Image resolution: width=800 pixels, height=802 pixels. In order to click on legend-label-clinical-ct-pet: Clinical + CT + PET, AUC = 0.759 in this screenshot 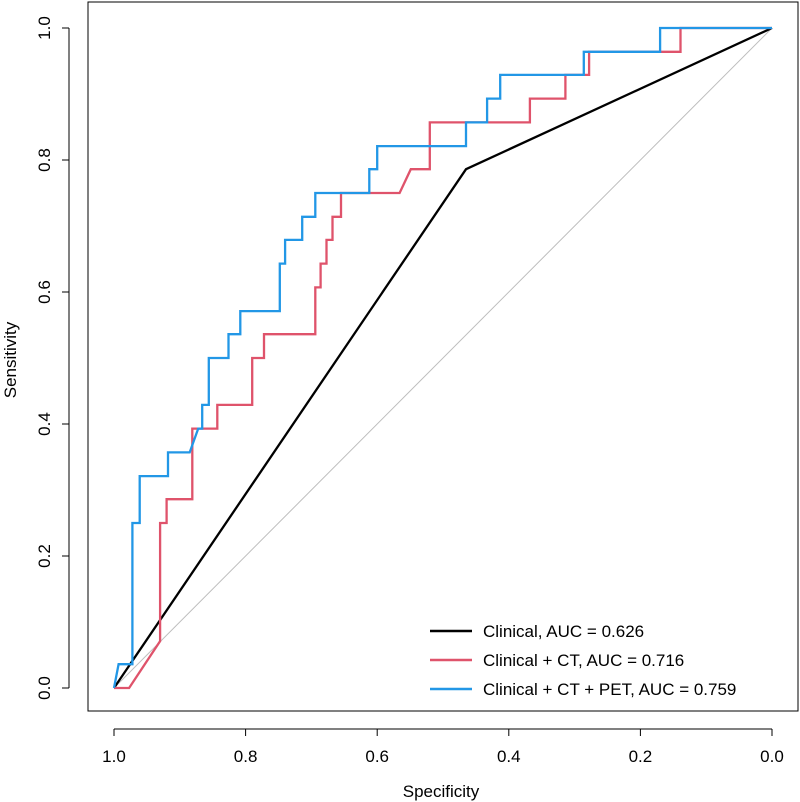, I will do `click(609, 689)`.